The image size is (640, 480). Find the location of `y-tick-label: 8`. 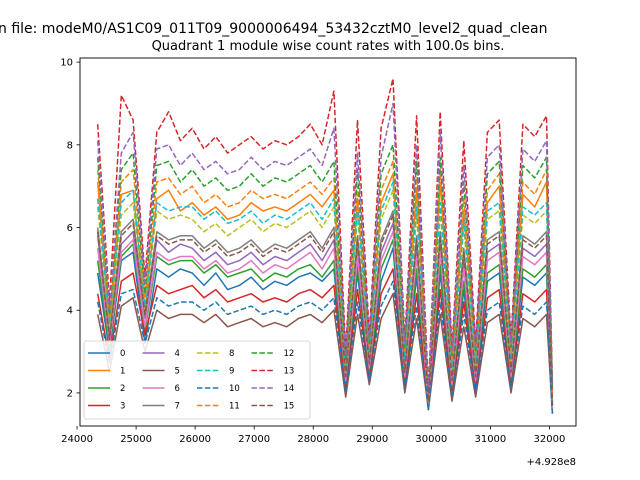

y-tick-label: 8 is located at coordinates (70, 145).